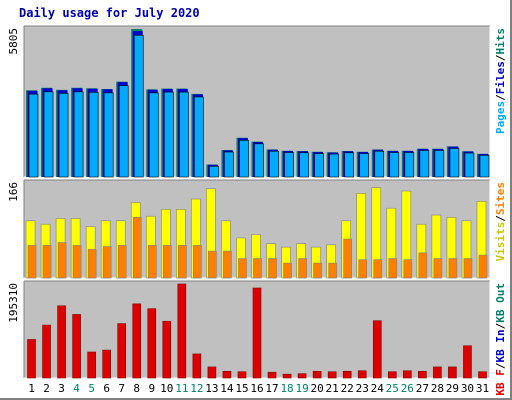 The image size is (512, 400). What do you see at coordinates (500, 382) in the screenshot?
I see `legend-entry: KB F` at bounding box center [500, 382].